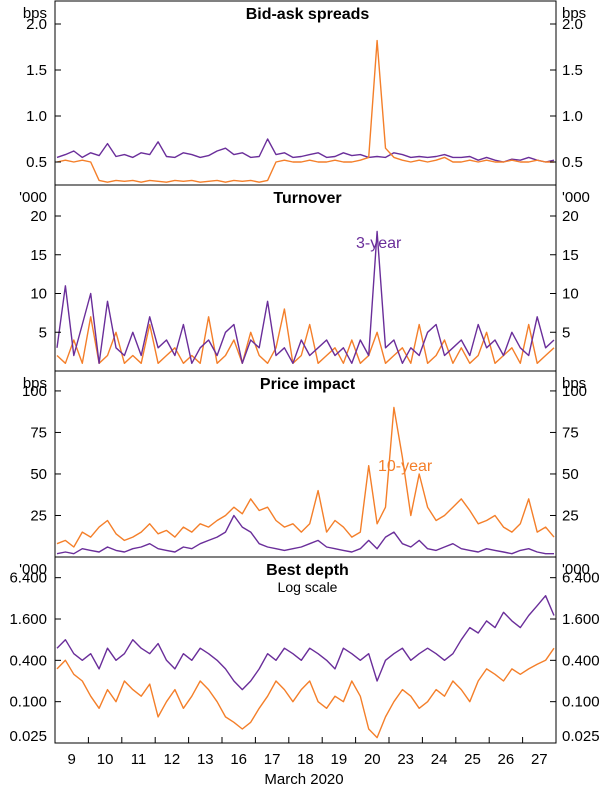 The width and height of the screenshot is (608, 790). I want to click on x-axis-tick-label: 27, so click(539, 759).